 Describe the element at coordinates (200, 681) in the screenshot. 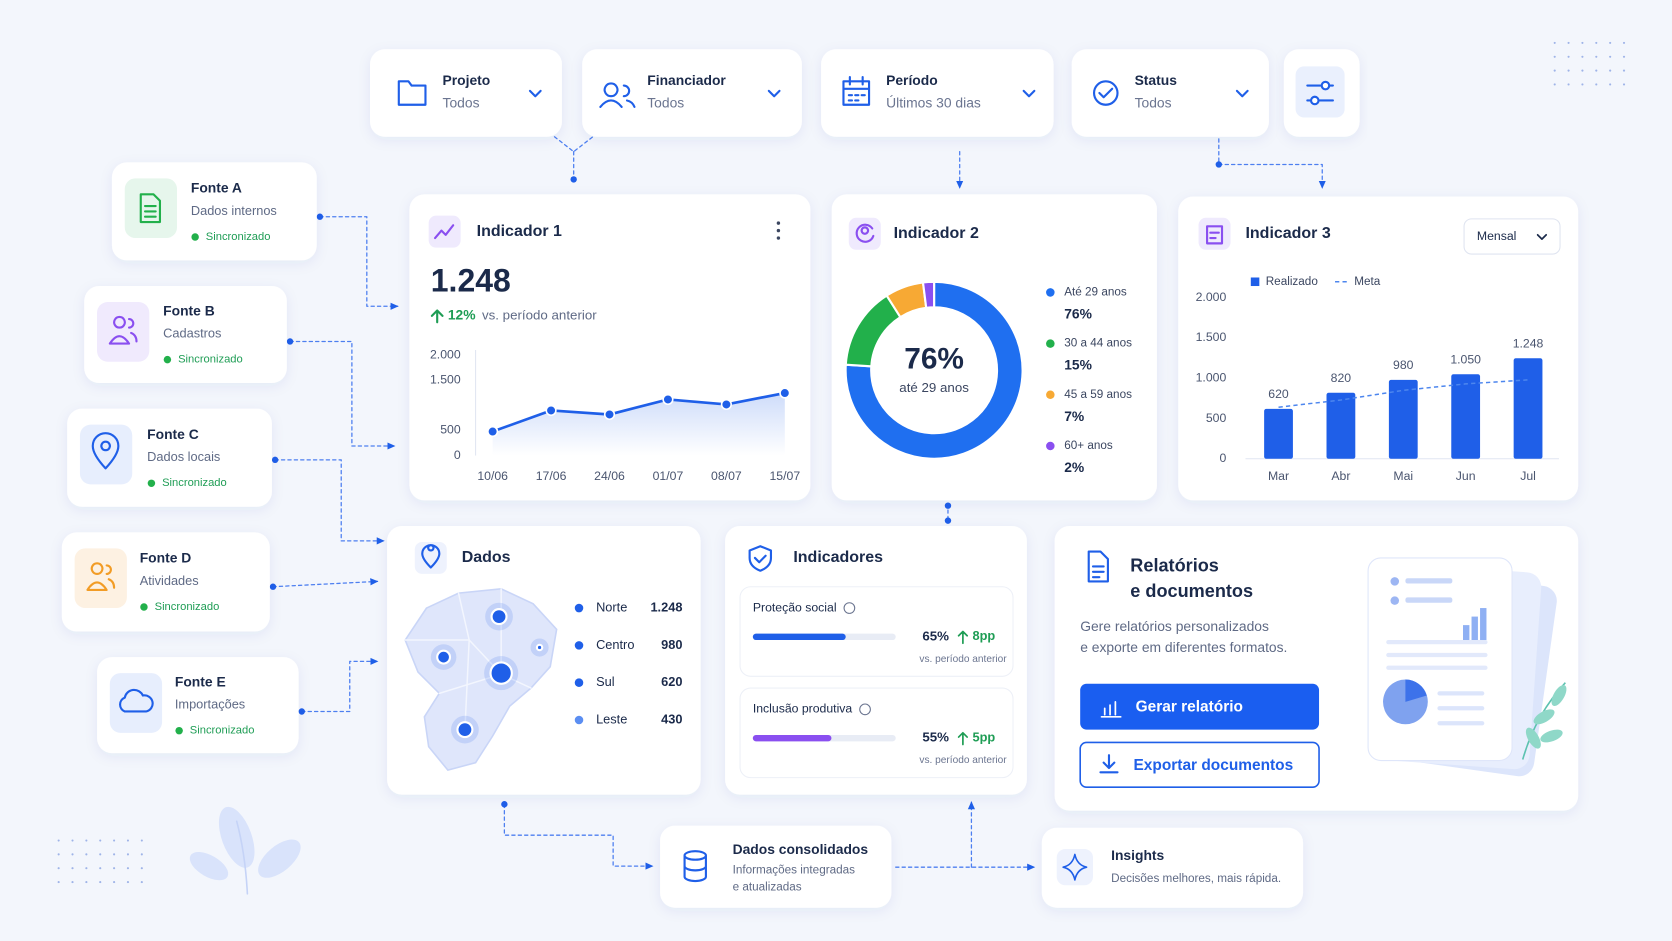

I see `label: Fonte E` at that location.